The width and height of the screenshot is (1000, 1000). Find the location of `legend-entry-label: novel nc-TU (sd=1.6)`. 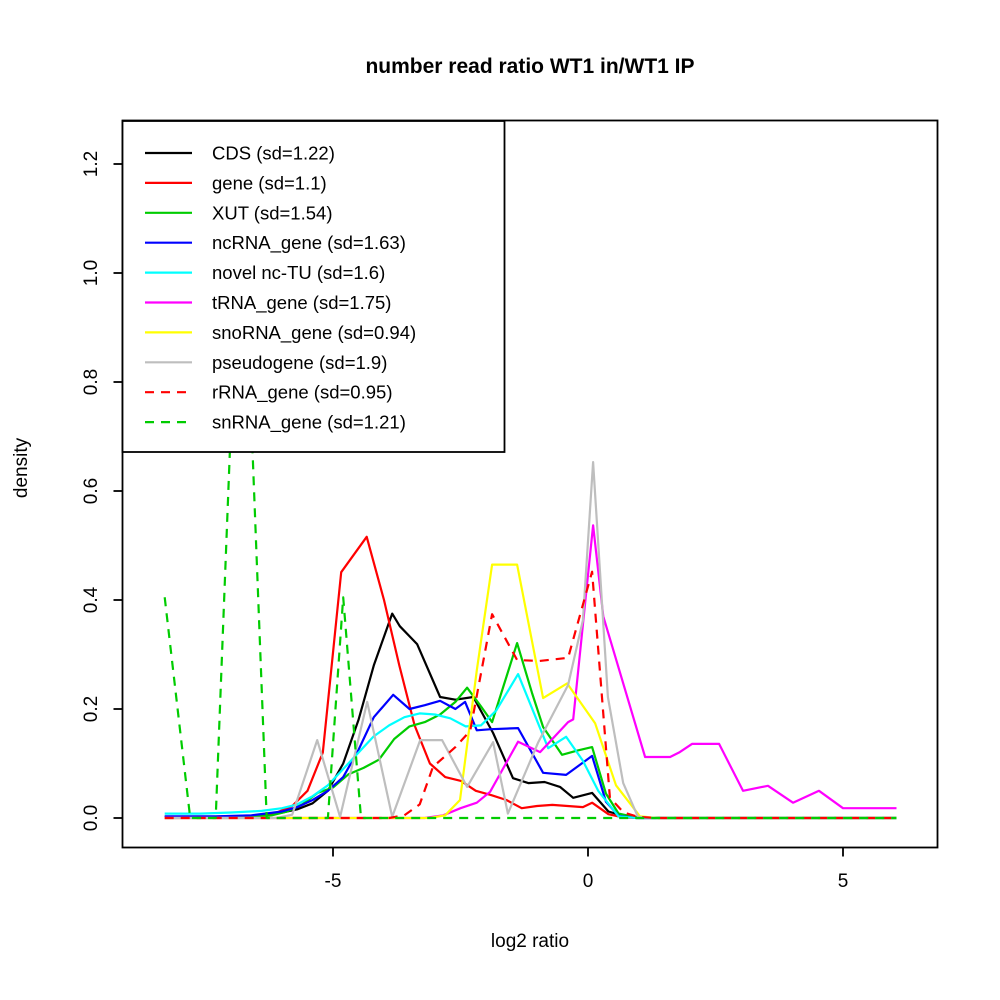

legend-entry-label: novel nc-TU (sd=1.6) is located at coordinates (298, 272).